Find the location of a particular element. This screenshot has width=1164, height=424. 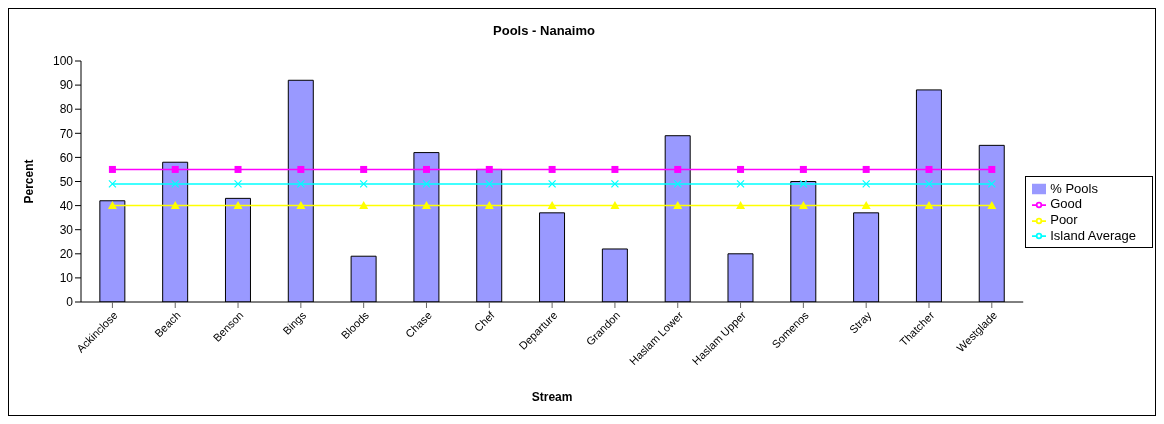

y-tick-label: 60 is located at coordinates (66, 157).